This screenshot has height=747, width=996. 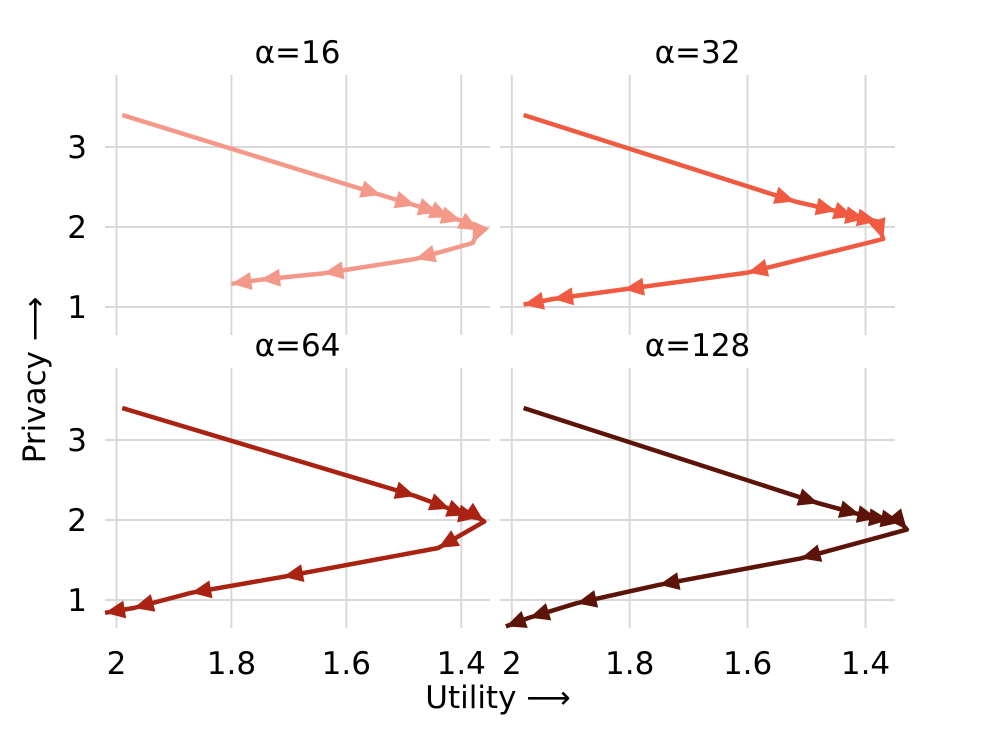 I want to click on panel-title: α=64, so click(x=298, y=346).